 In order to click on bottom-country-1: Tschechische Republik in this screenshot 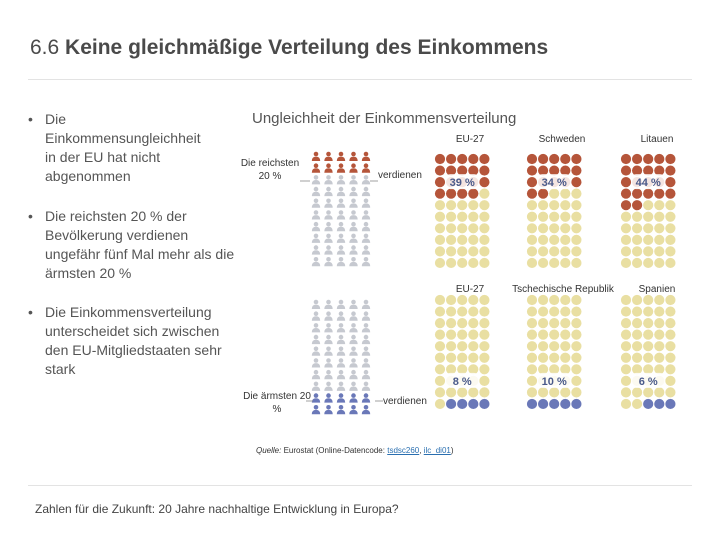, I will do `click(563, 289)`.